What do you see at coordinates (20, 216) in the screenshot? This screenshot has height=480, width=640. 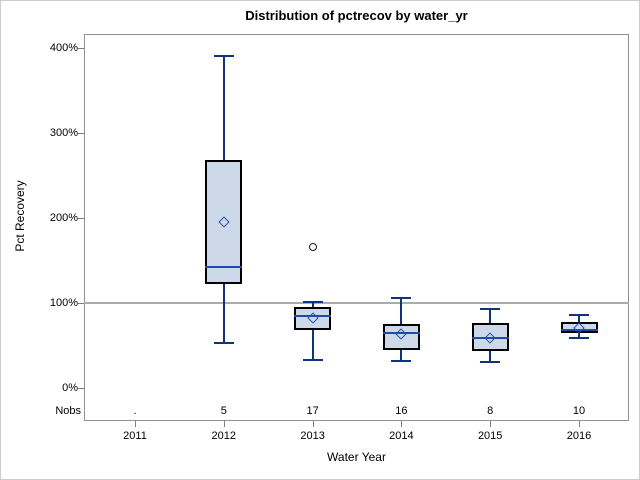 I see `y-axis-label-text: Pct Recovery` at bounding box center [20, 216].